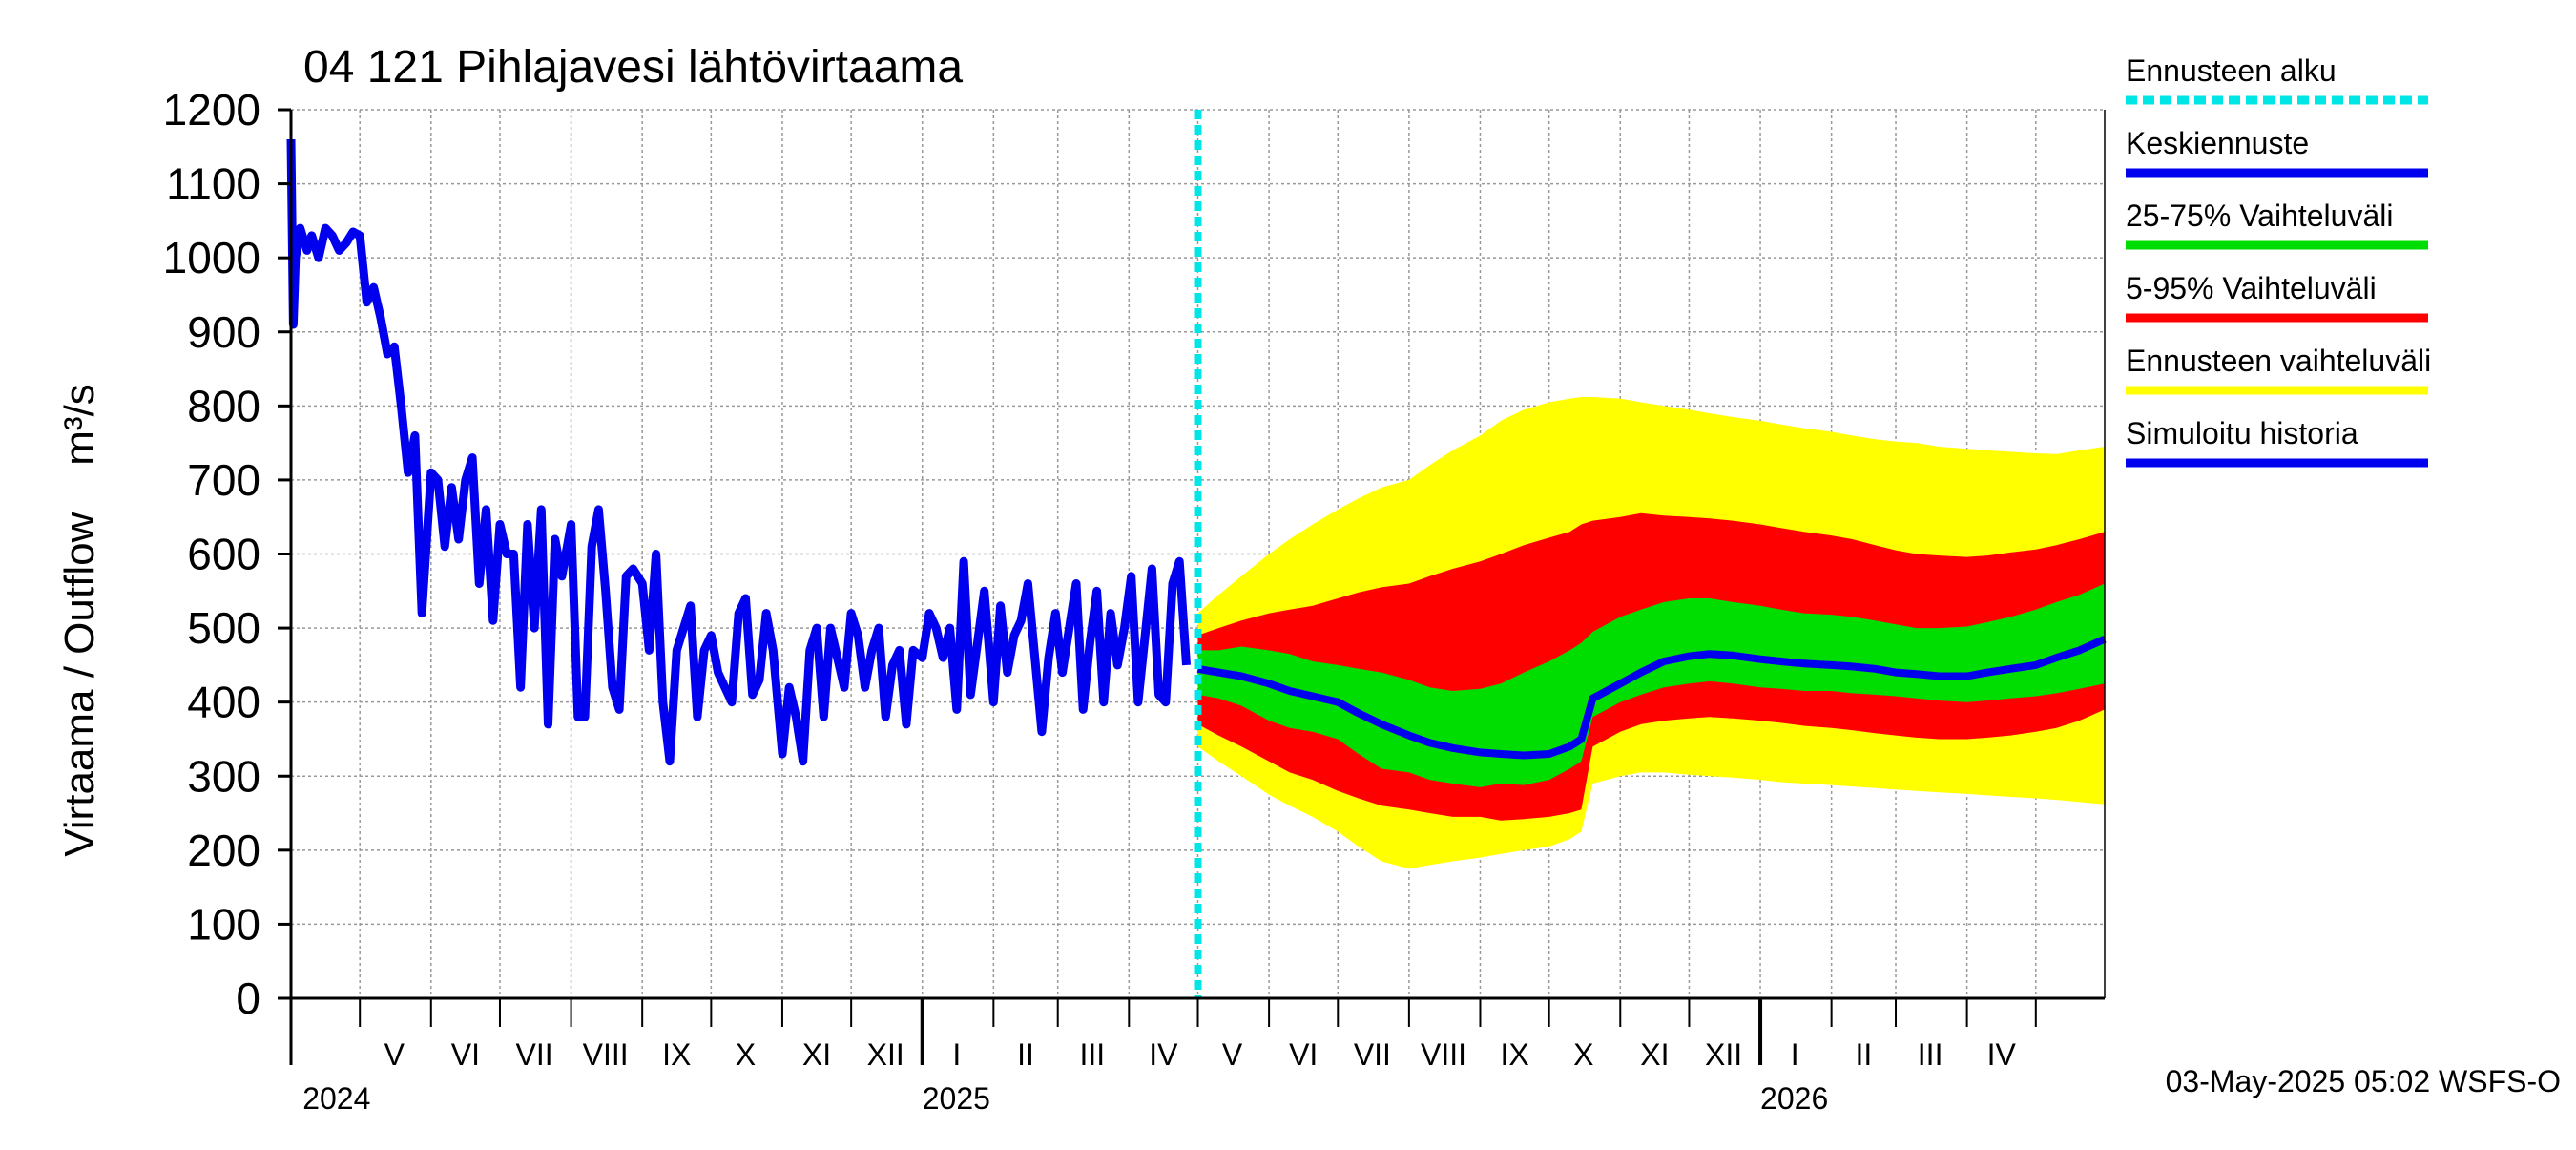  I want to click on y-tick-labels: 0 100 200 300 400 500 600 700 800 900 1000 1100 1200, so click(211, 554).